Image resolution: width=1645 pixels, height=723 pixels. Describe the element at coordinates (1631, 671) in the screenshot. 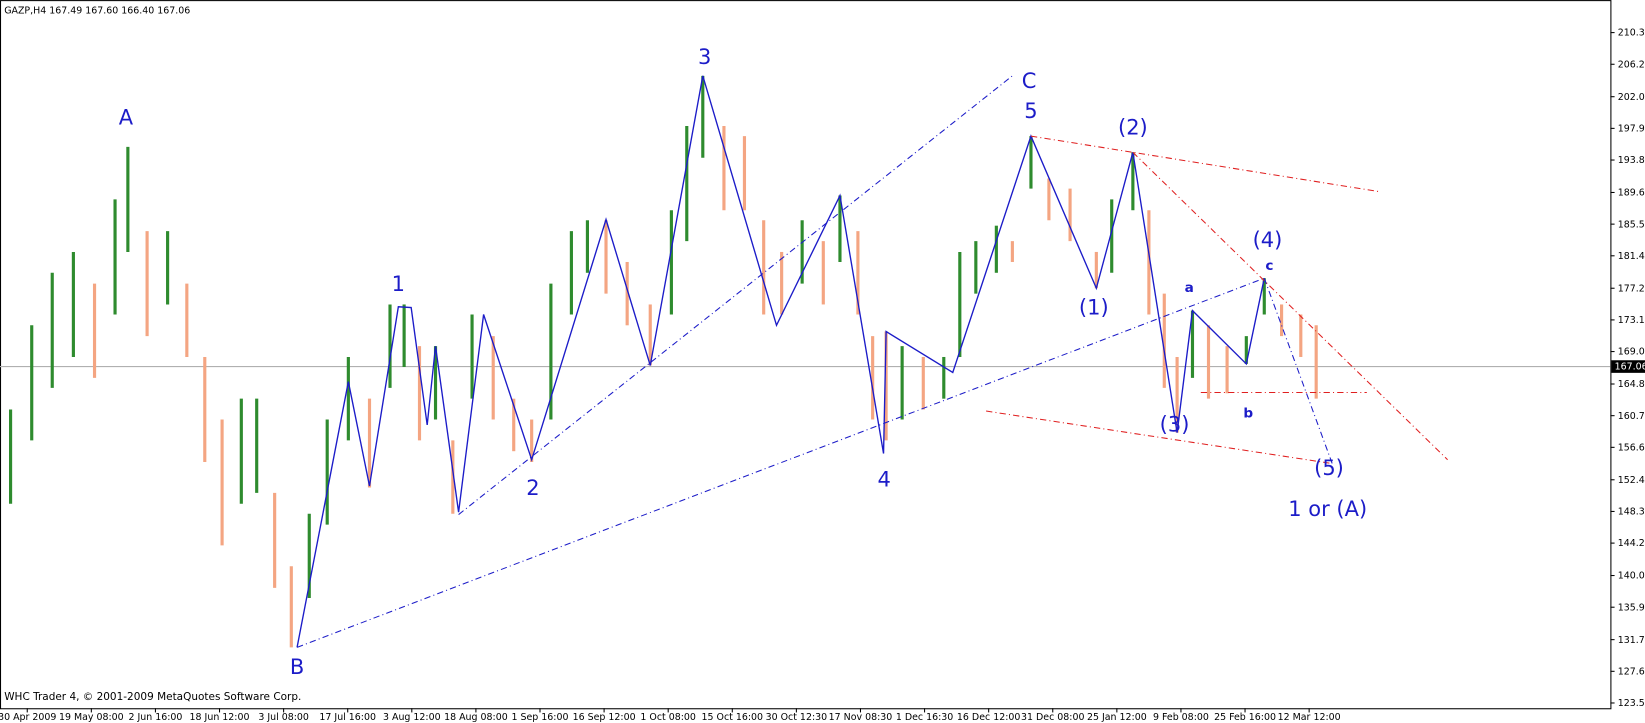

I see `y-tick-label: 127.60` at that location.